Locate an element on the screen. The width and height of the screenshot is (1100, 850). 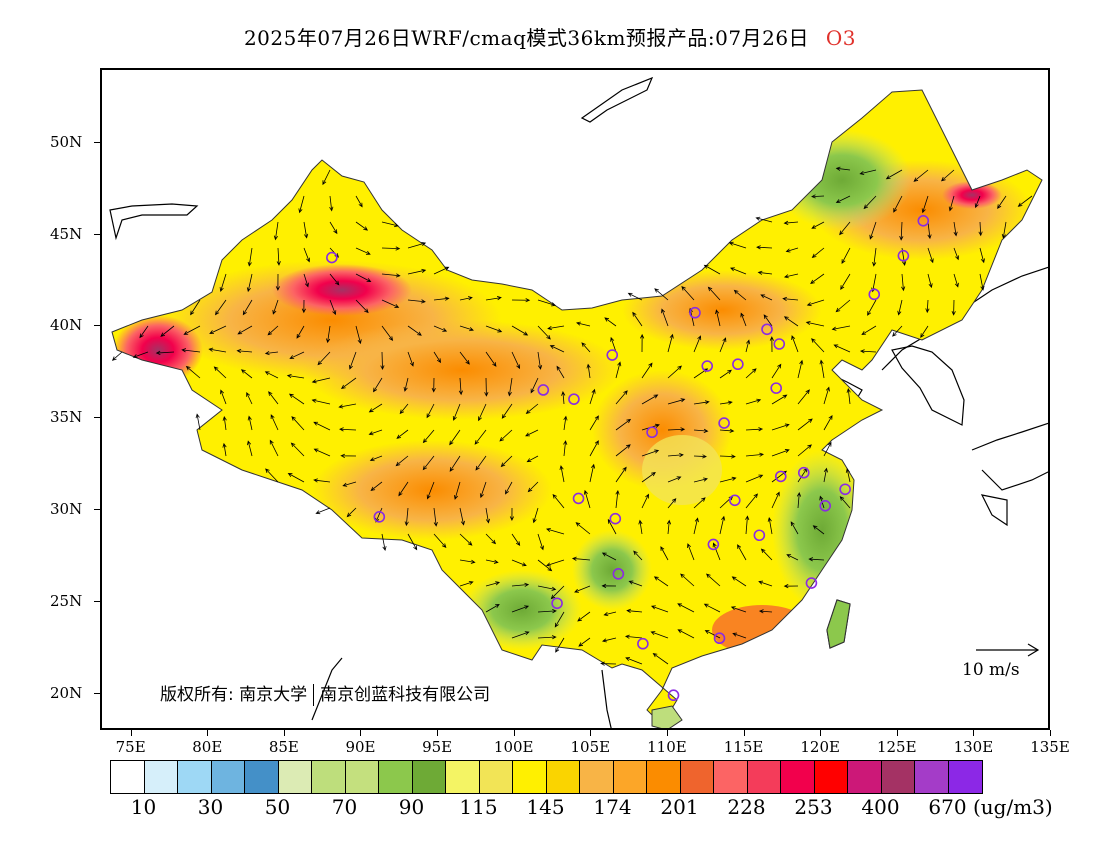
wind-reference: 10 m/s is located at coordinates (1000, 661).